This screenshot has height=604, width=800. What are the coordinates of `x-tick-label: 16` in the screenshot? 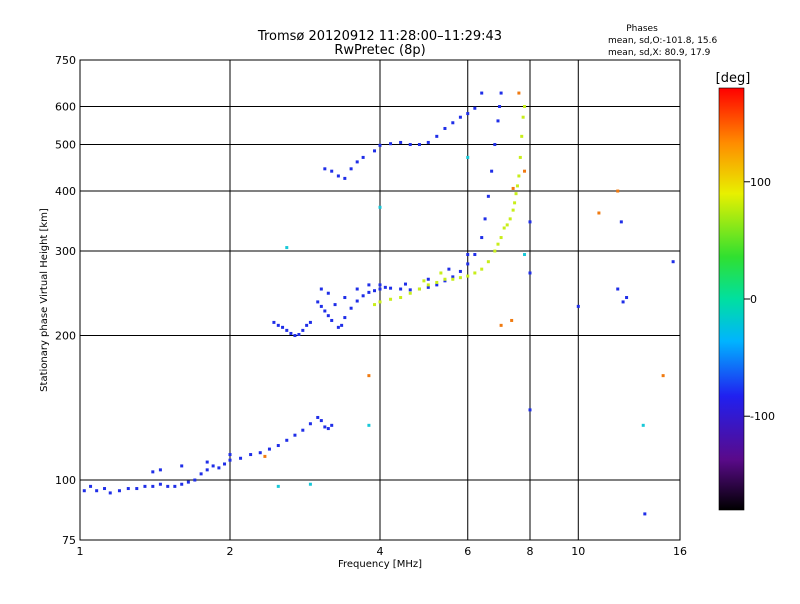 It's located at (680, 551).